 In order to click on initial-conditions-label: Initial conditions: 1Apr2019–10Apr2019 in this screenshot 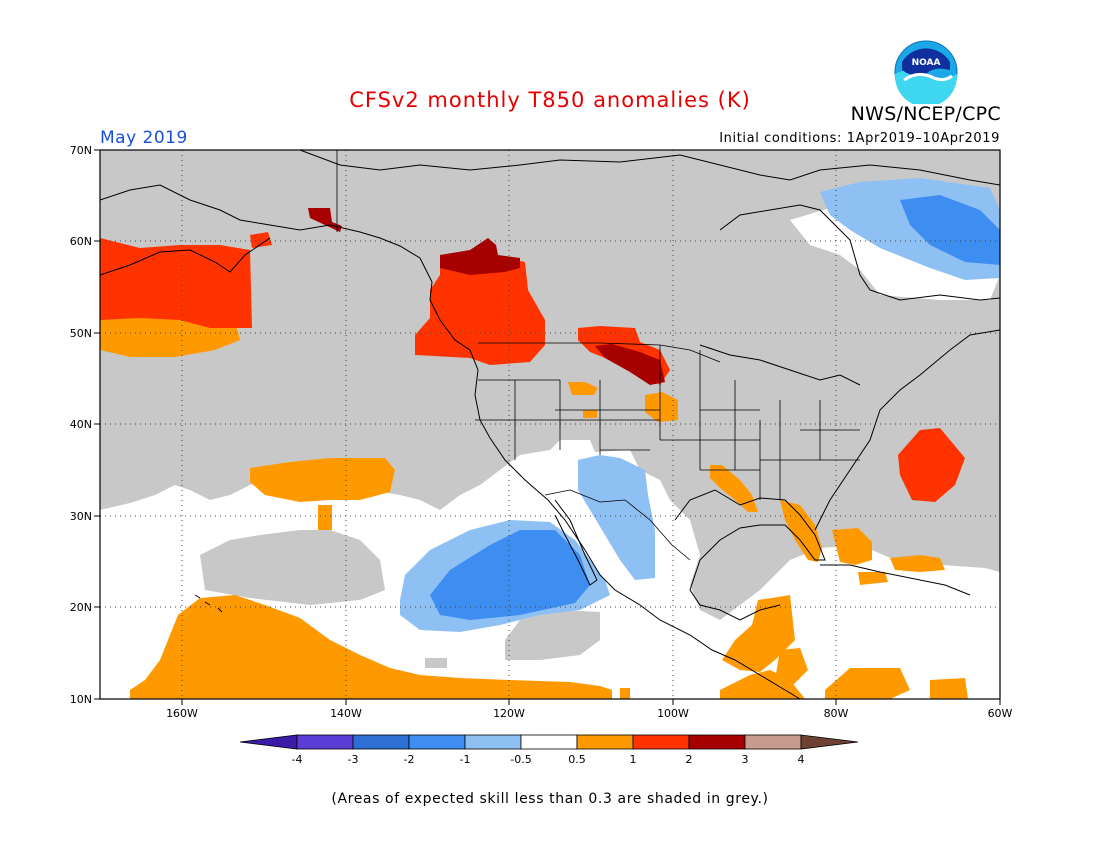, I will do `click(859, 138)`.